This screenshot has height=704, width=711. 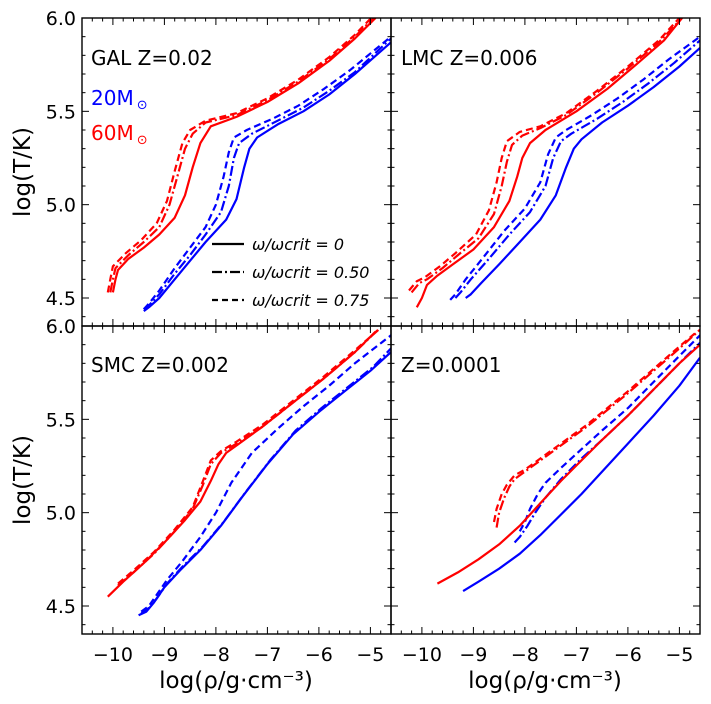 I want to click on mass-label-20: 20M ⊙, so click(x=119, y=99).